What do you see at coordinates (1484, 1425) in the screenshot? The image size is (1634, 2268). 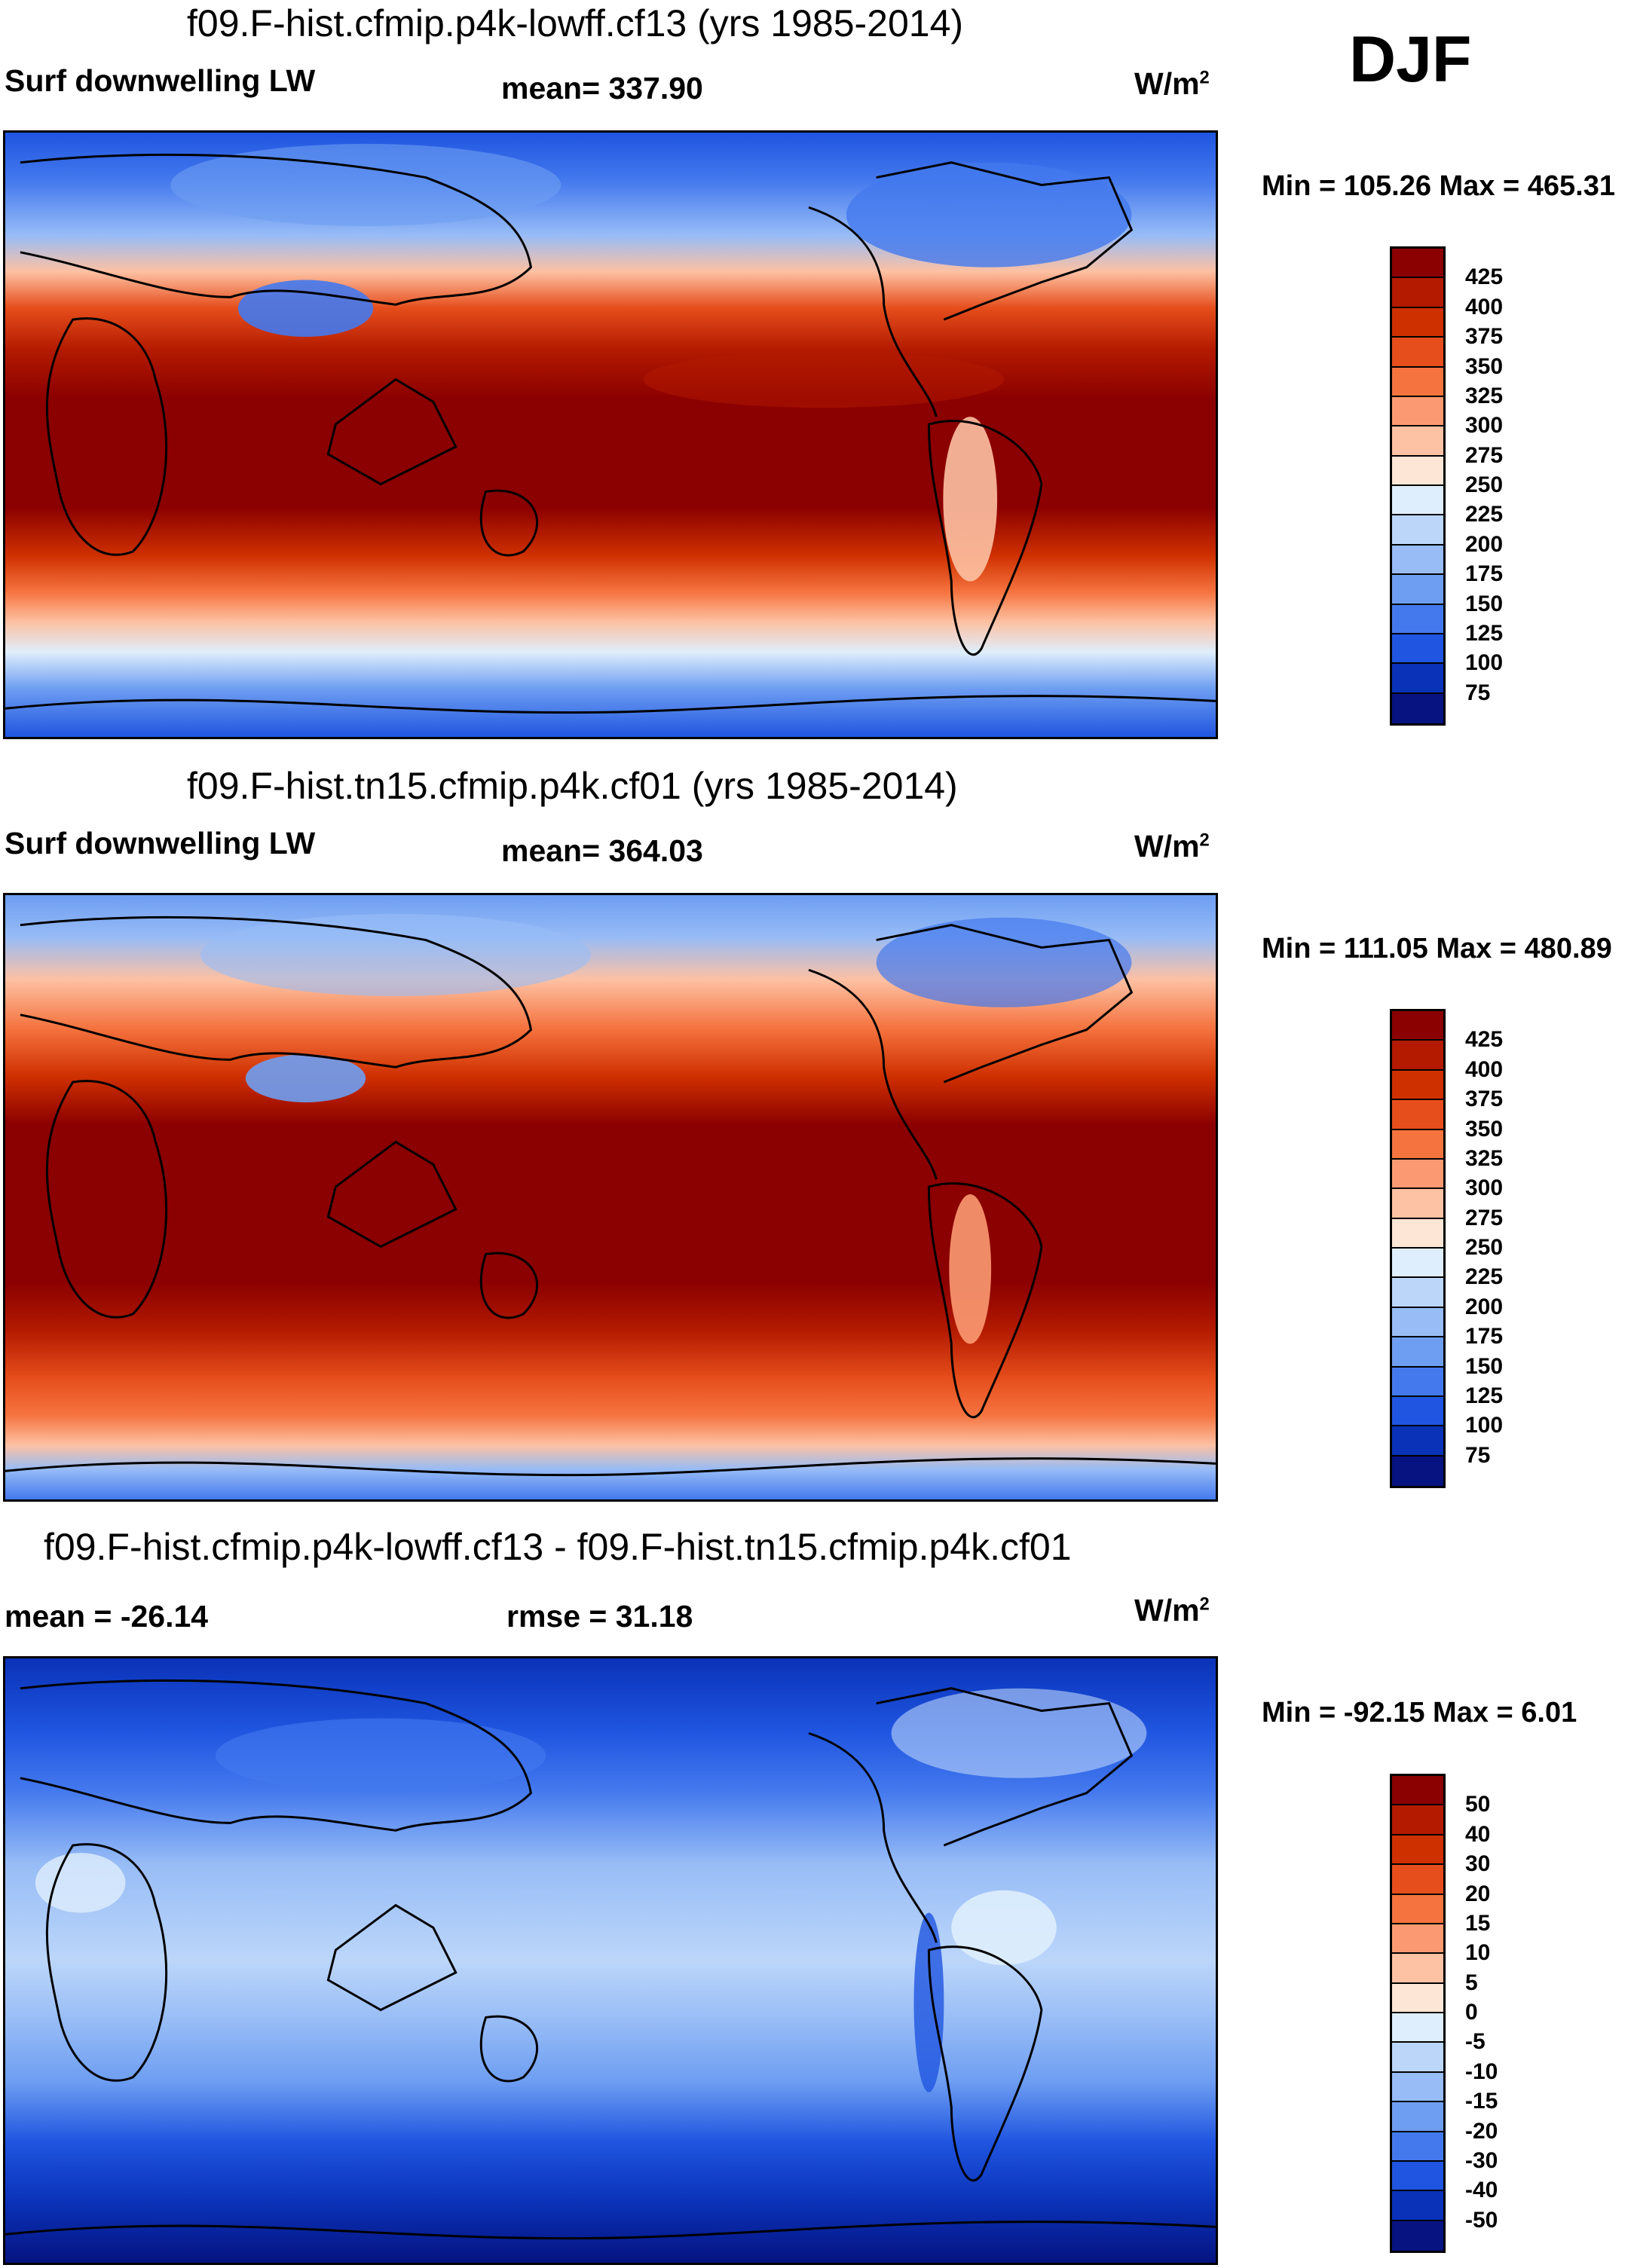 I see `colorbar-tick-label: 100` at bounding box center [1484, 1425].